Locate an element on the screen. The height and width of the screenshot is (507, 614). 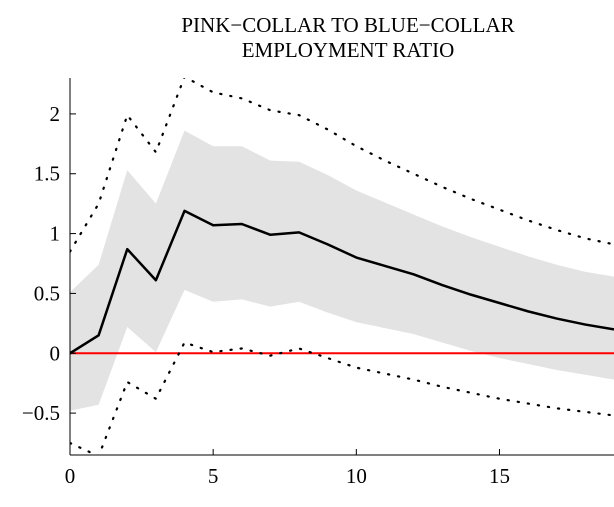
y-tick-label: 1.5 is located at coordinates (47, 174).